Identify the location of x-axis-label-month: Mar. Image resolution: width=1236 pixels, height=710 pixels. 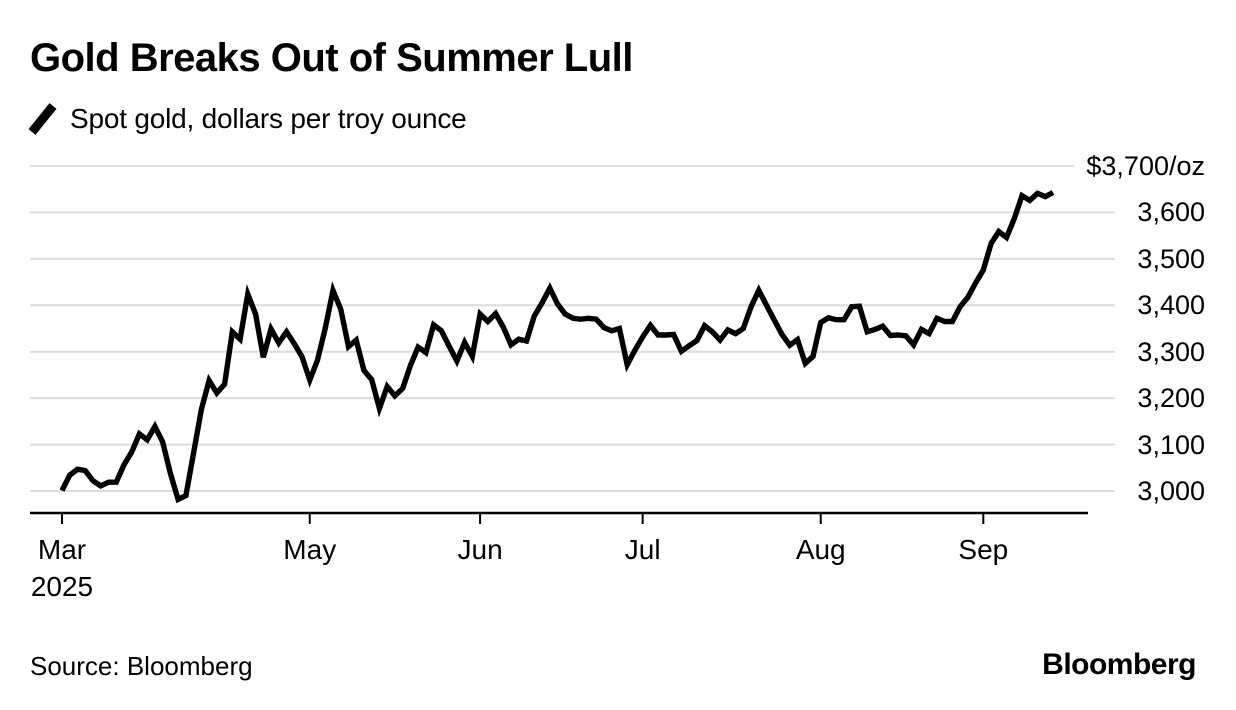
(62, 549).